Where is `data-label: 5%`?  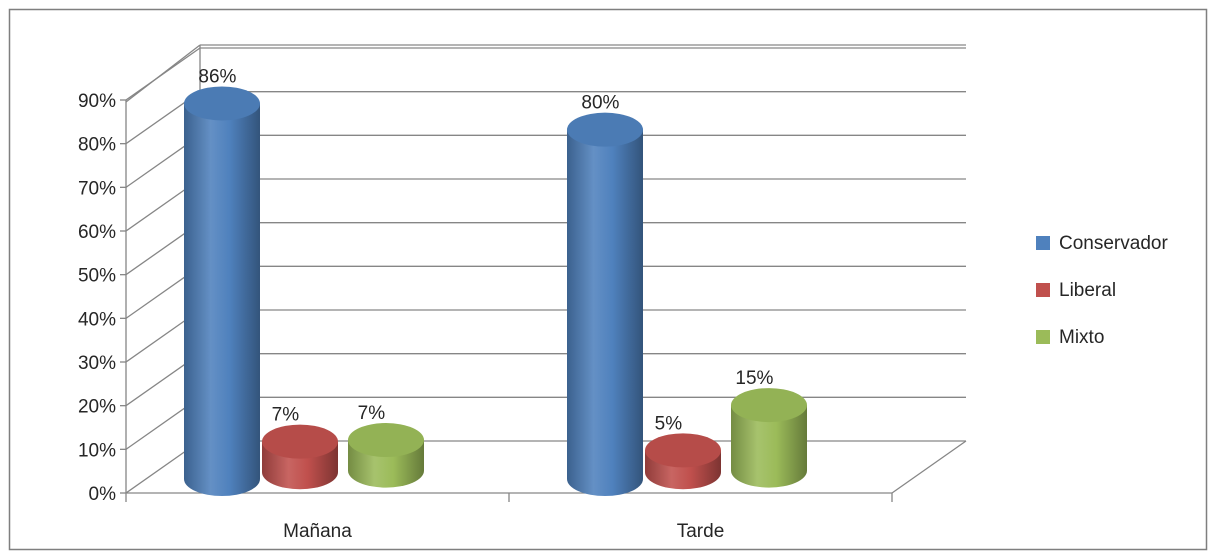
data-label: 5% is located at coordinates (669, 423).